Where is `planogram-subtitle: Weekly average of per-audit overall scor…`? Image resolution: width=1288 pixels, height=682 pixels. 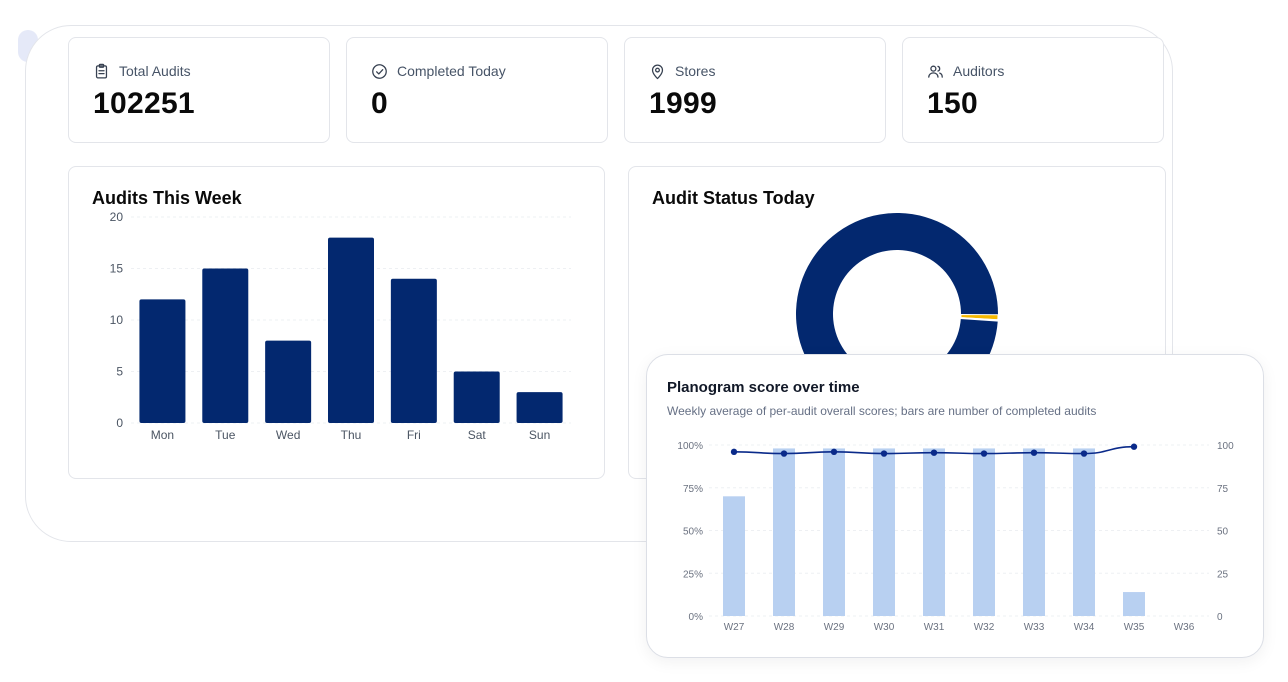 planogram-subtitle: Weekly average of per-audit overall scor… is located at coordinates (882, 411).